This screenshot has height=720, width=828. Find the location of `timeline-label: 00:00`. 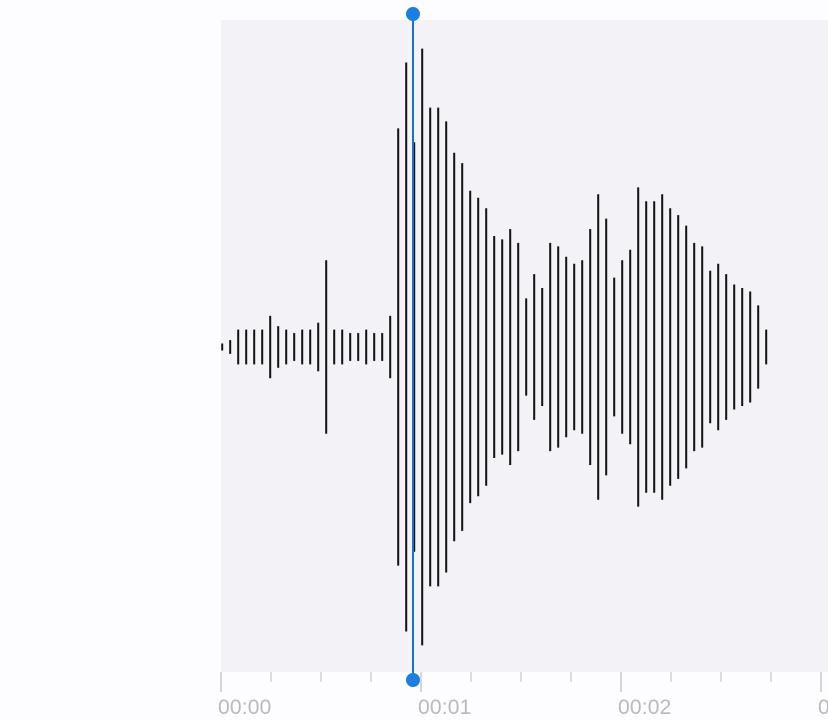

timeline-label: 00:00 is located at coordinates (245, 707).